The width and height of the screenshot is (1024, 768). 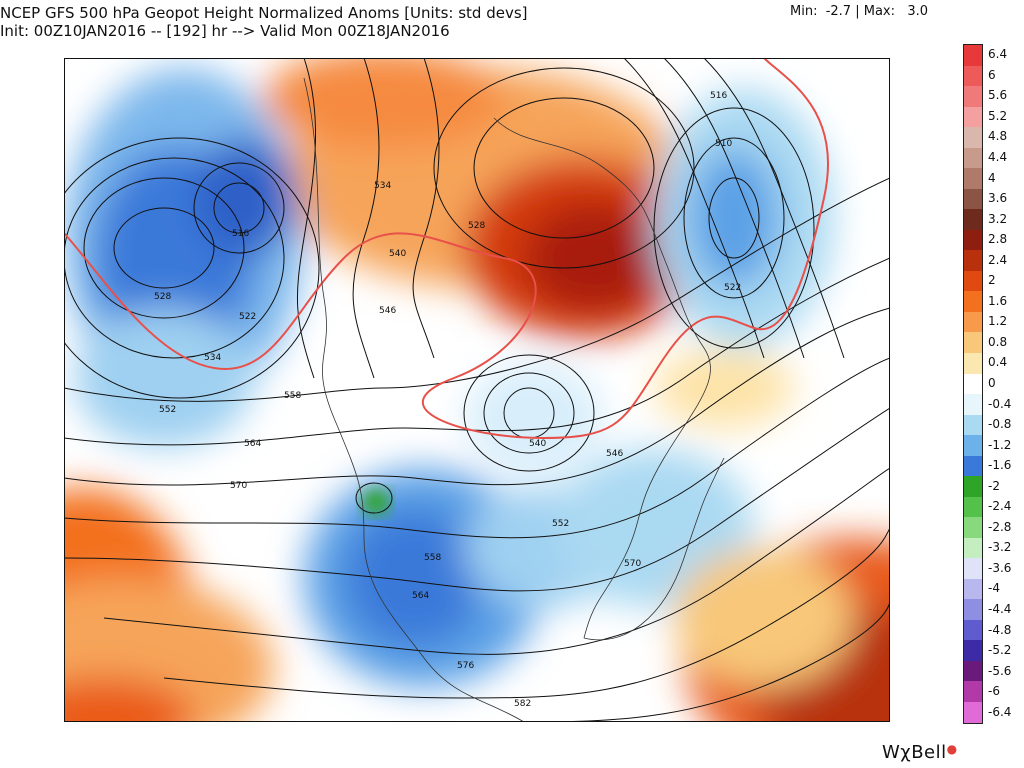 What do you see at coordinates (994, 588) in the screenshot?
I see `colorbar-label: -4` at bounding box center [994, 588].